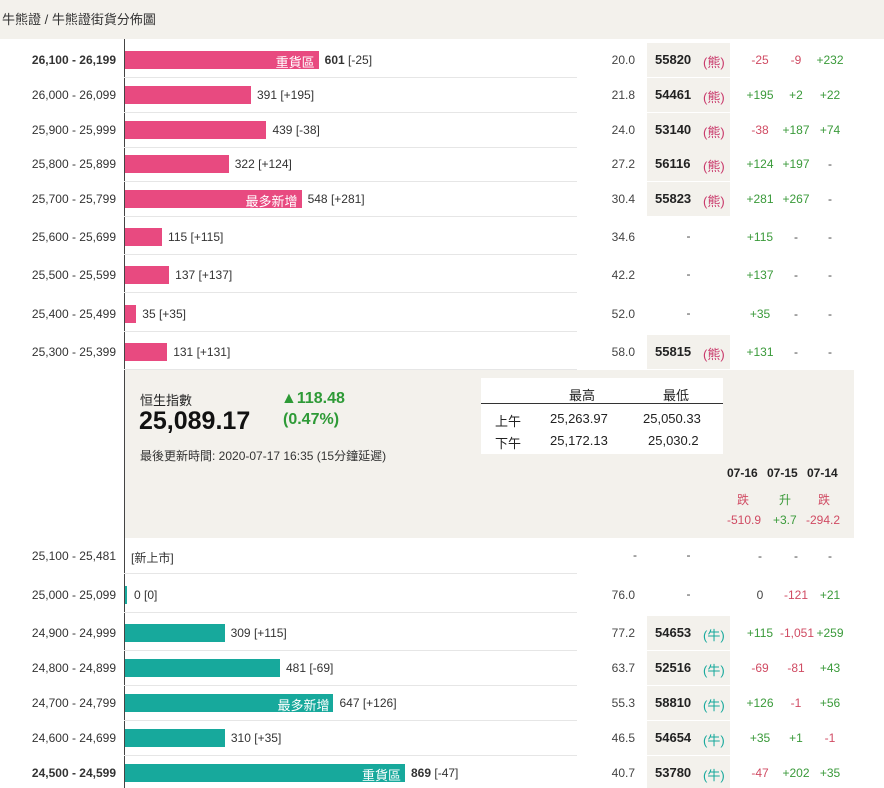 The width and height of the screenshot is (884, 788). What do you see at coordinates (796, 164) in the screenshot?
I see `change-day-2: +197` at bounding box center [796, 164].